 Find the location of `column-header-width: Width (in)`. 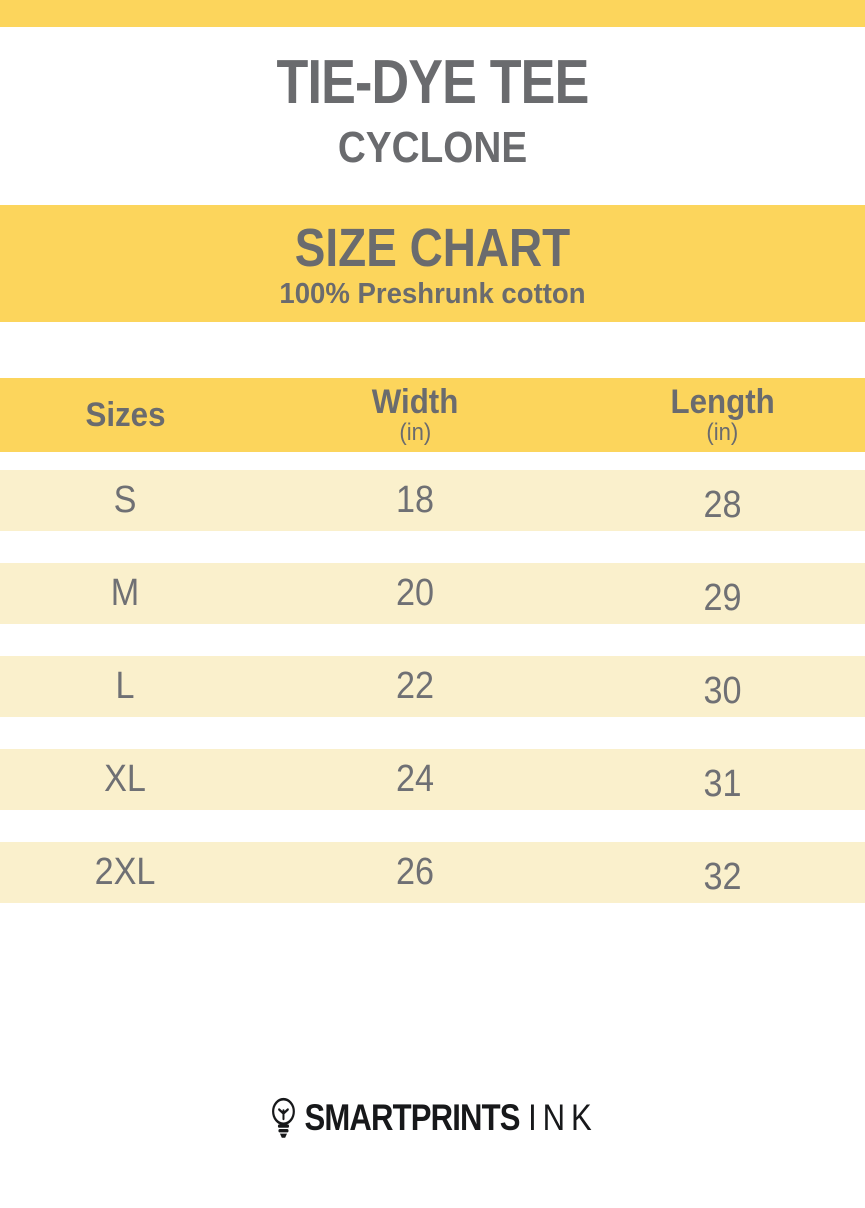

column-header-width: Width (in) is located at coordinates (415, 415).